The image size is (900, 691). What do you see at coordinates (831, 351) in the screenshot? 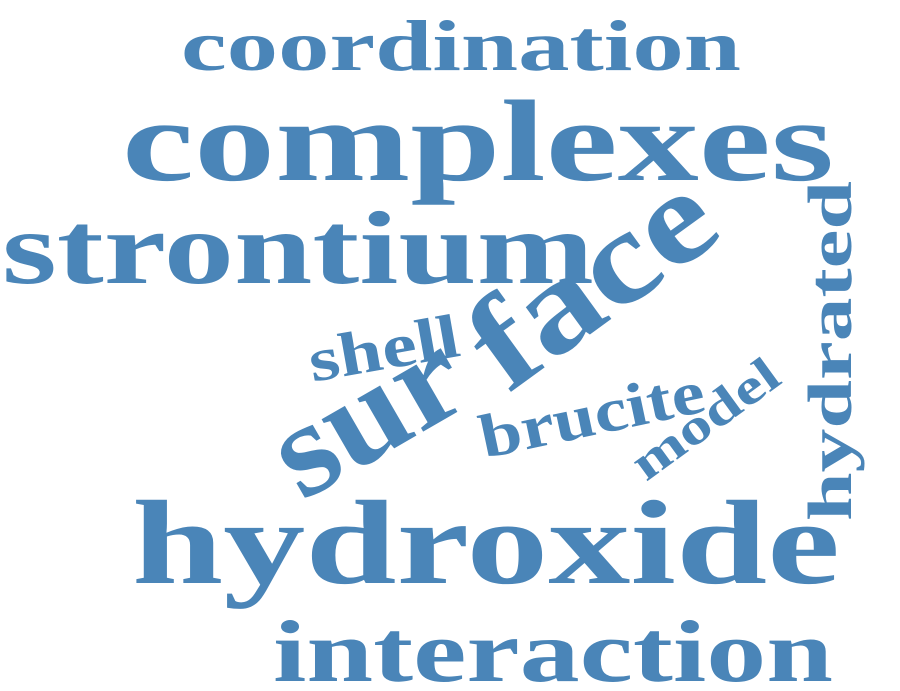
I see `word-hydrated: hydrated` at bounding box center [831, 351].